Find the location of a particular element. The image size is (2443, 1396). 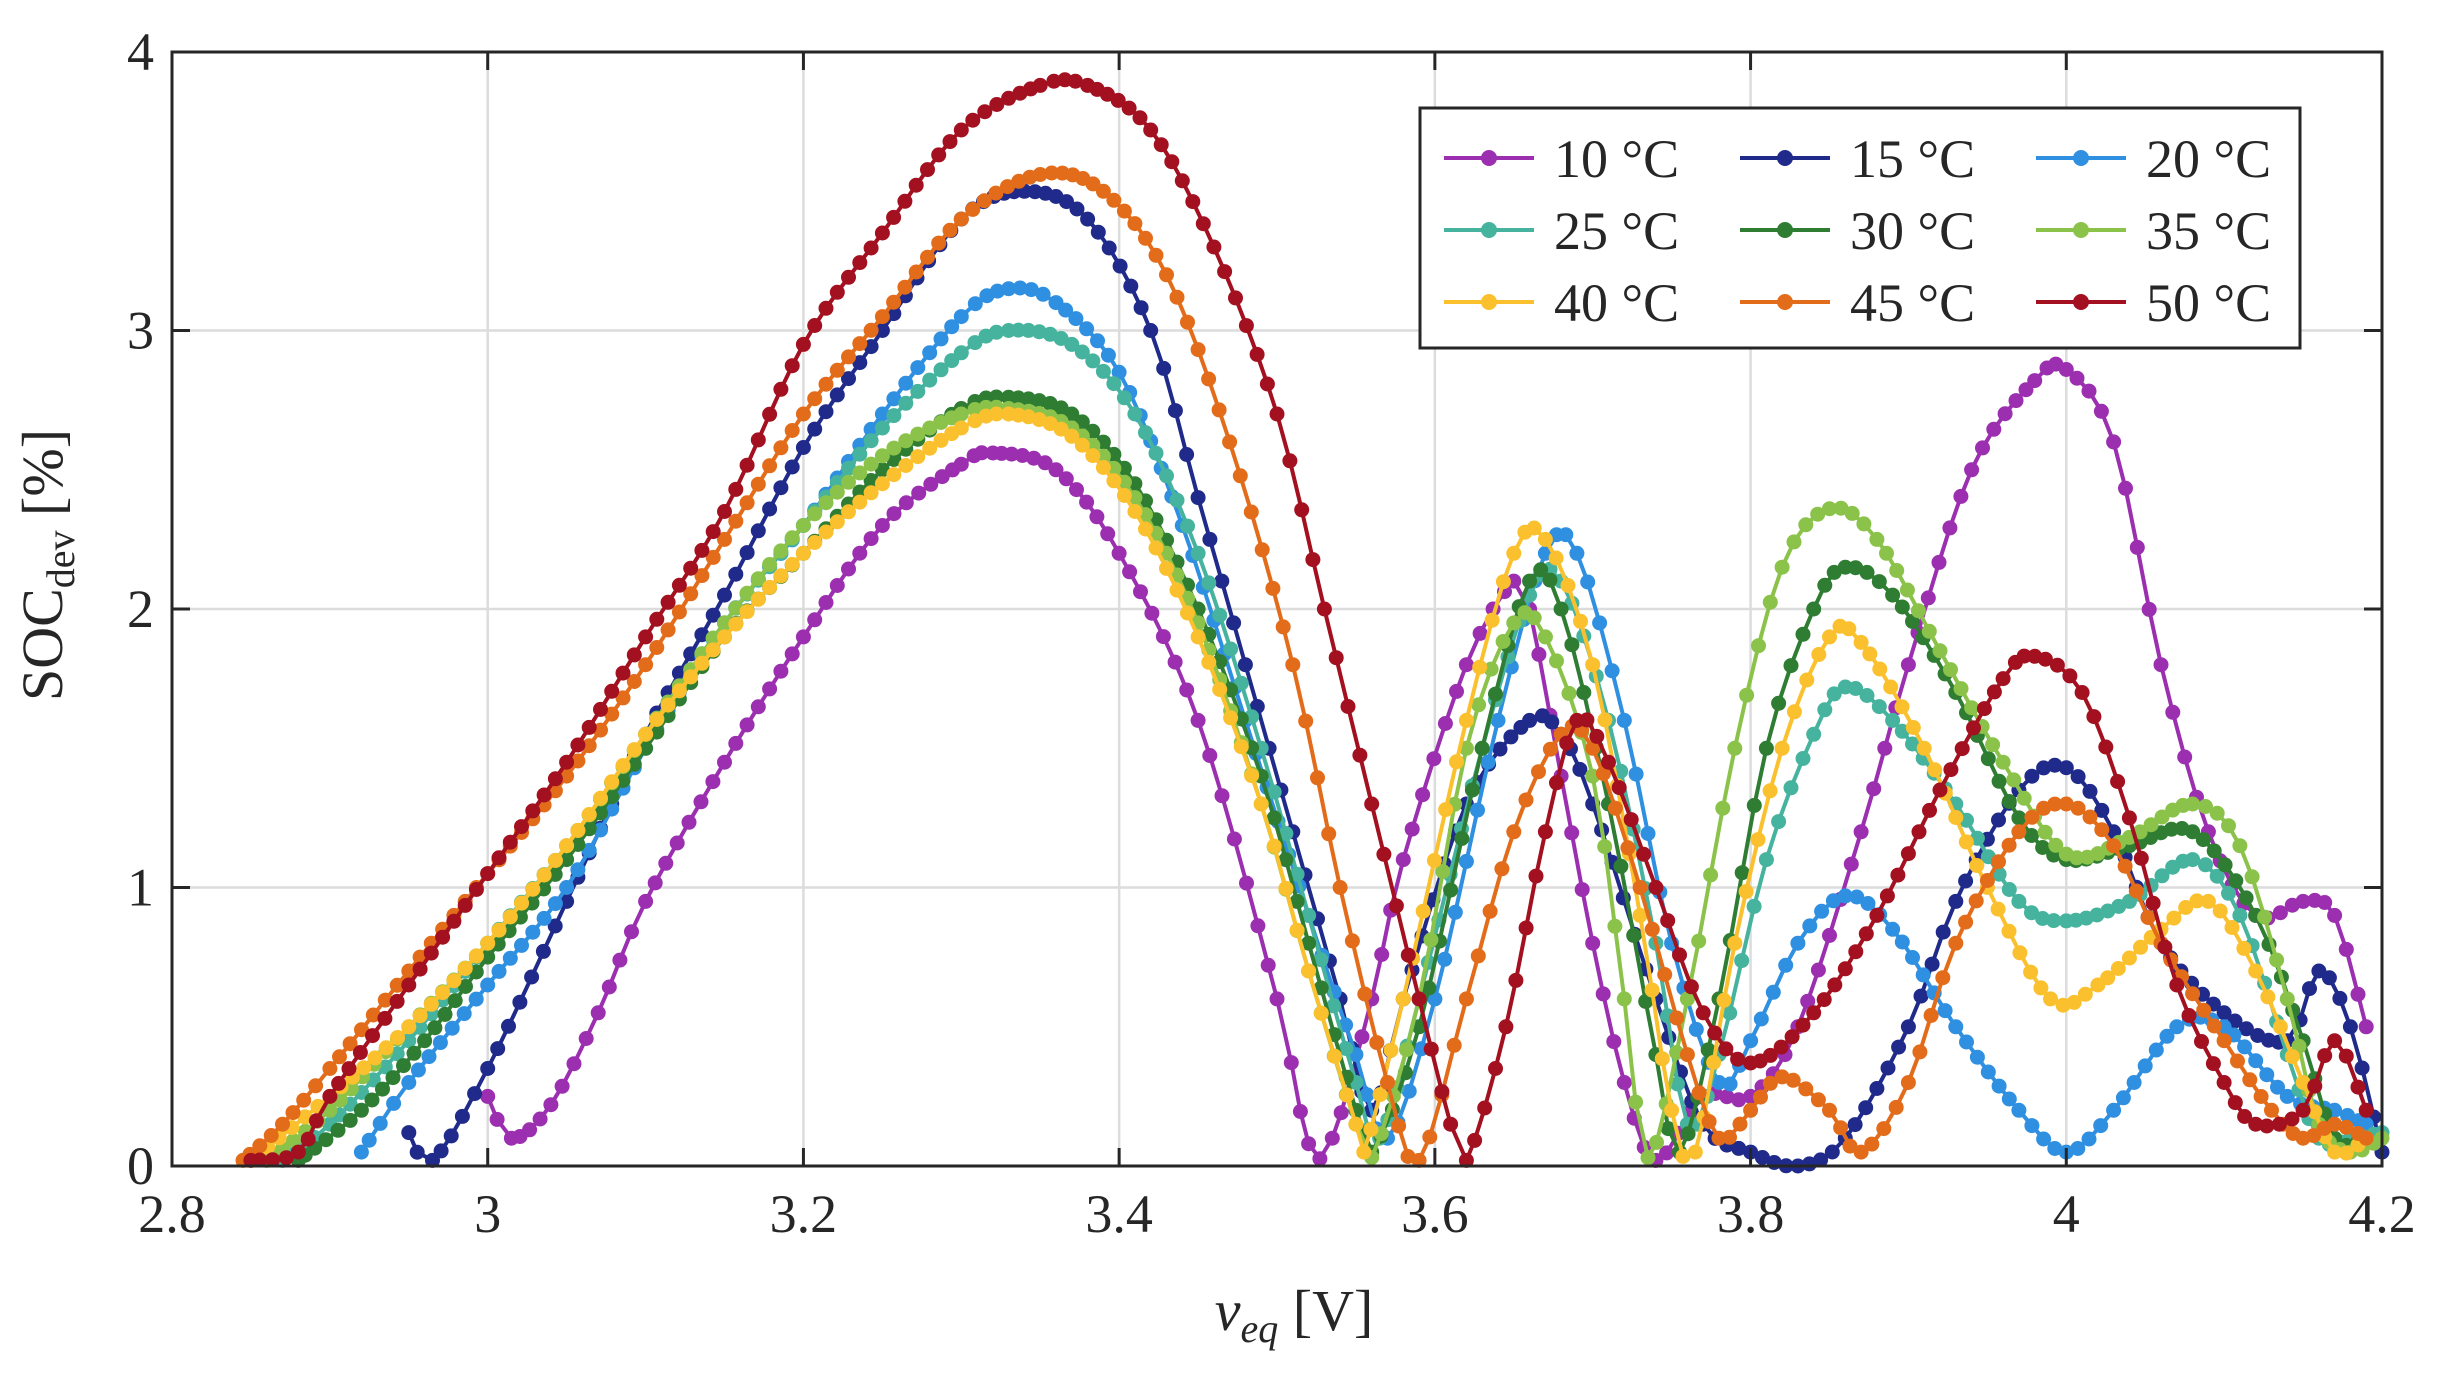

legend-item: 15 °C is located at coordinates (1857, 159).